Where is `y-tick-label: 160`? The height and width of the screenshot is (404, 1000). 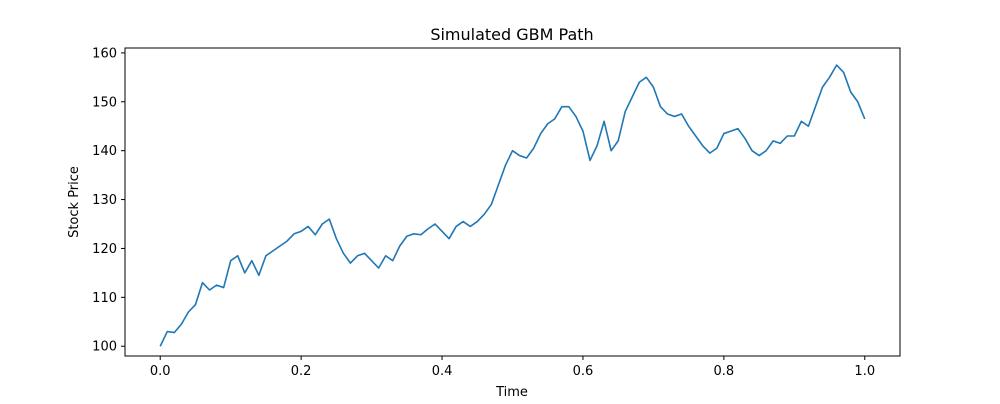 y-tick-label: 160 is located at coordinates (104, 53).